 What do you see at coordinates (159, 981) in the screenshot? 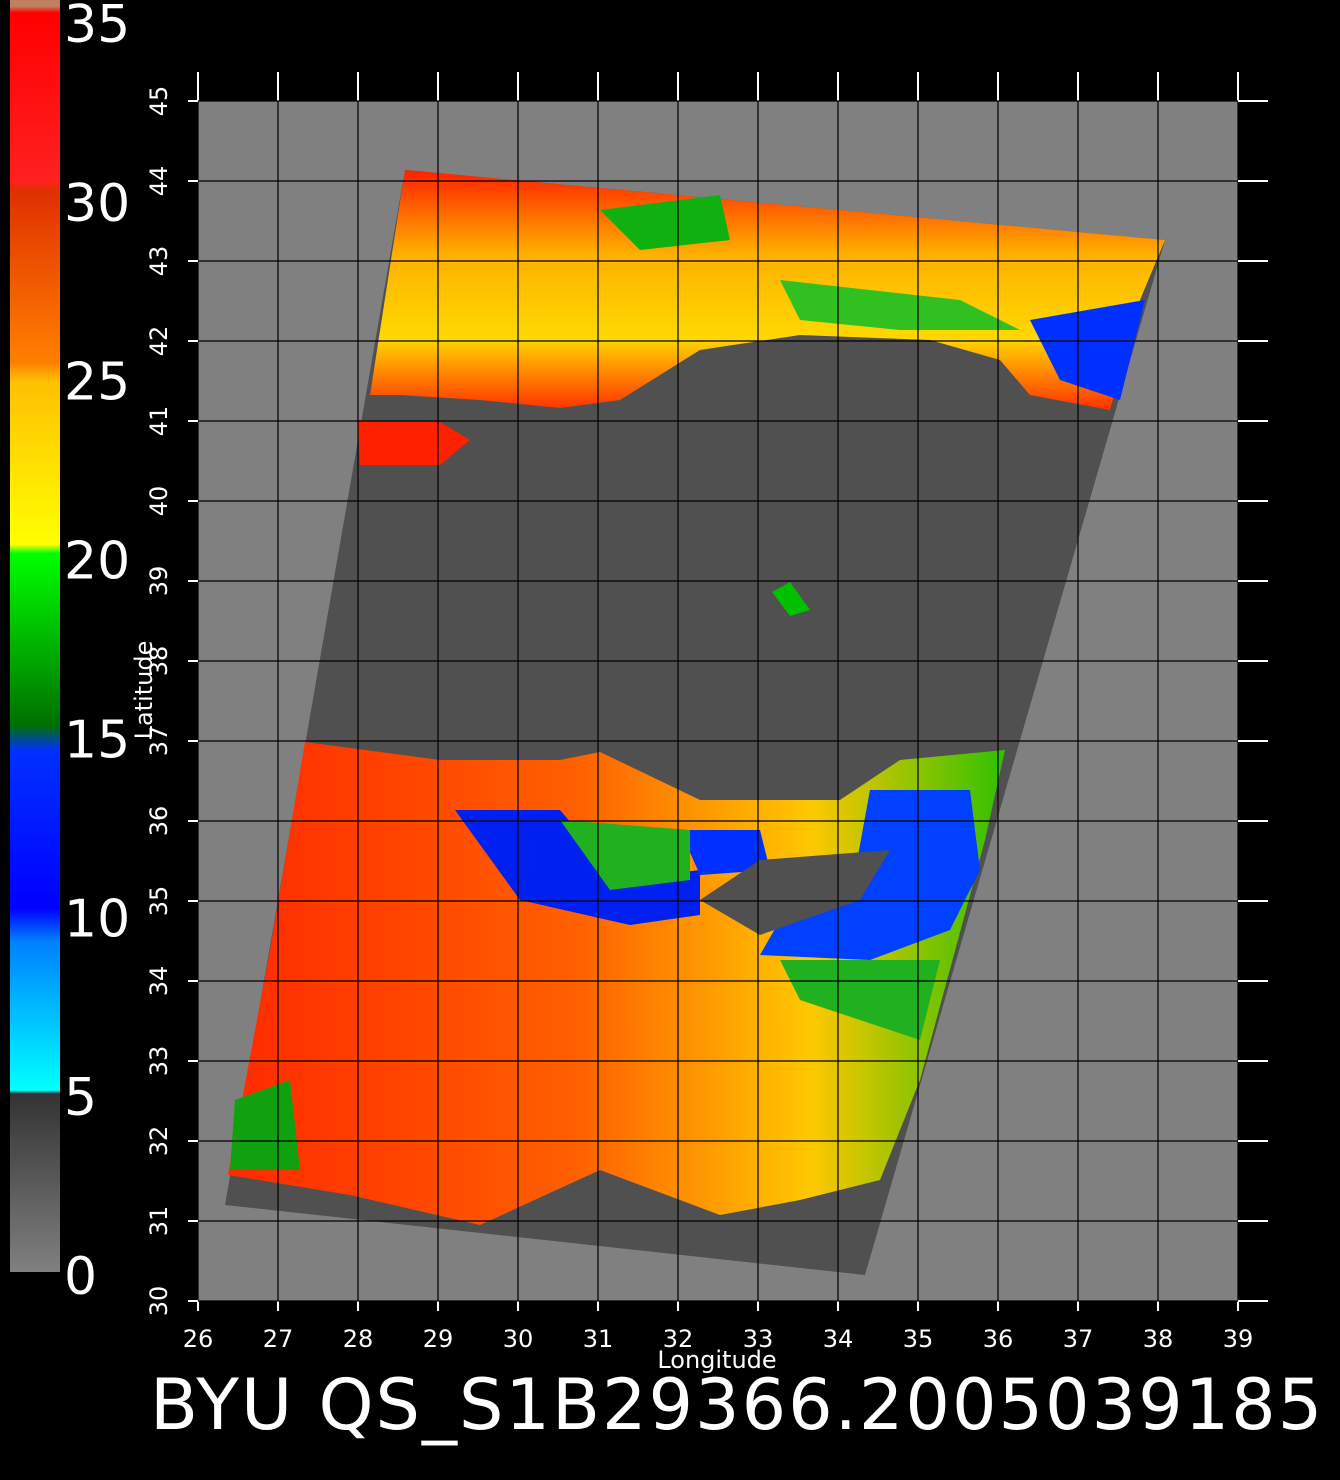
I see `y-tick-label: 34` at bounding box center [159, 981].